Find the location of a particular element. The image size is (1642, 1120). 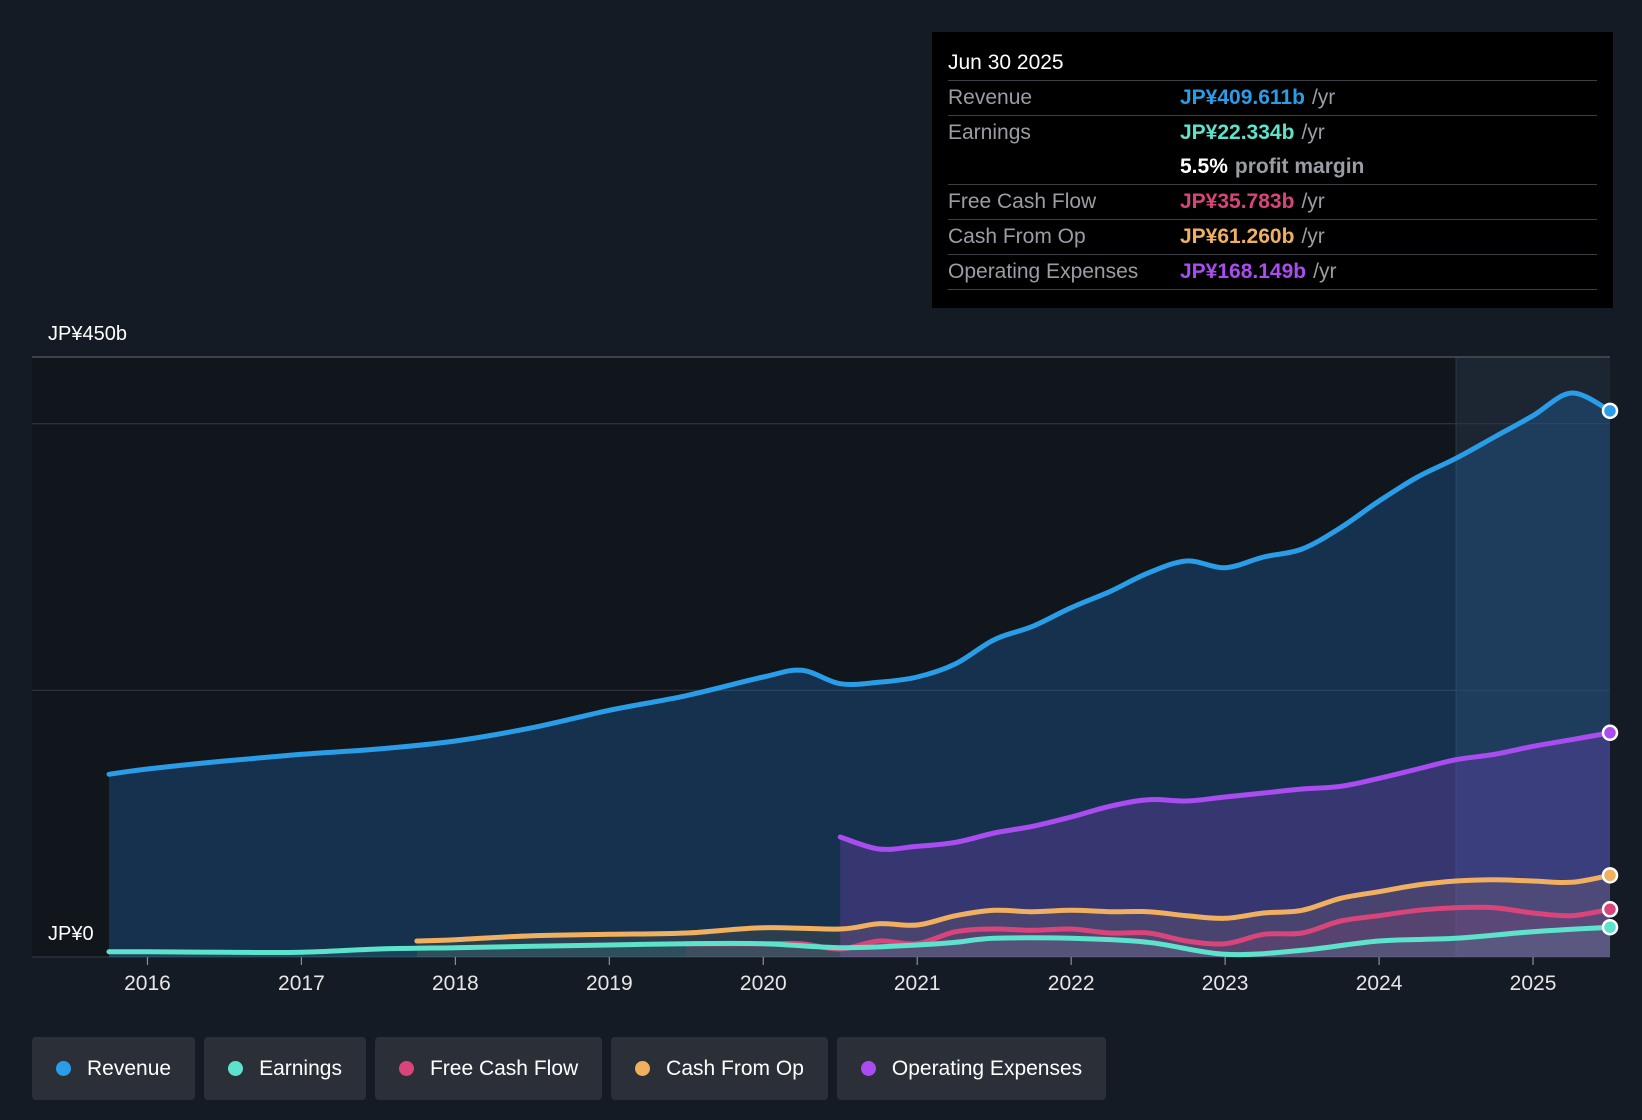

x-tick-label: 2019 is located at coordinates (609, 983).